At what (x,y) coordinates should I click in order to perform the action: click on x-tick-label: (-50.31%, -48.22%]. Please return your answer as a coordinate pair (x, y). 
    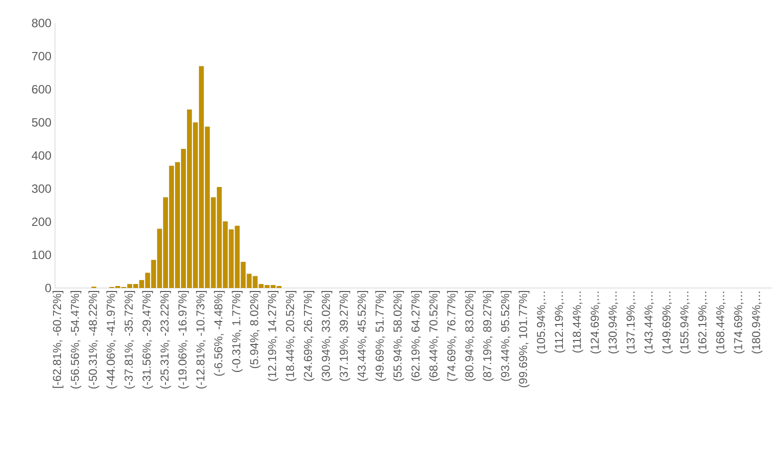
    Looking at the image, I should click on (94, 340).